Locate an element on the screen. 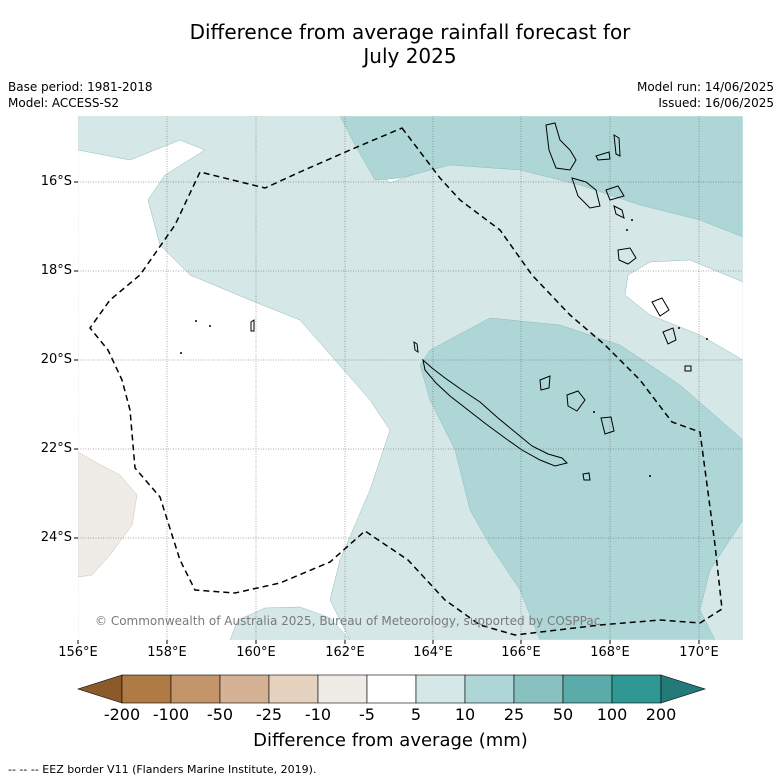  isle-of-pines is located at coordinates (586, 476).